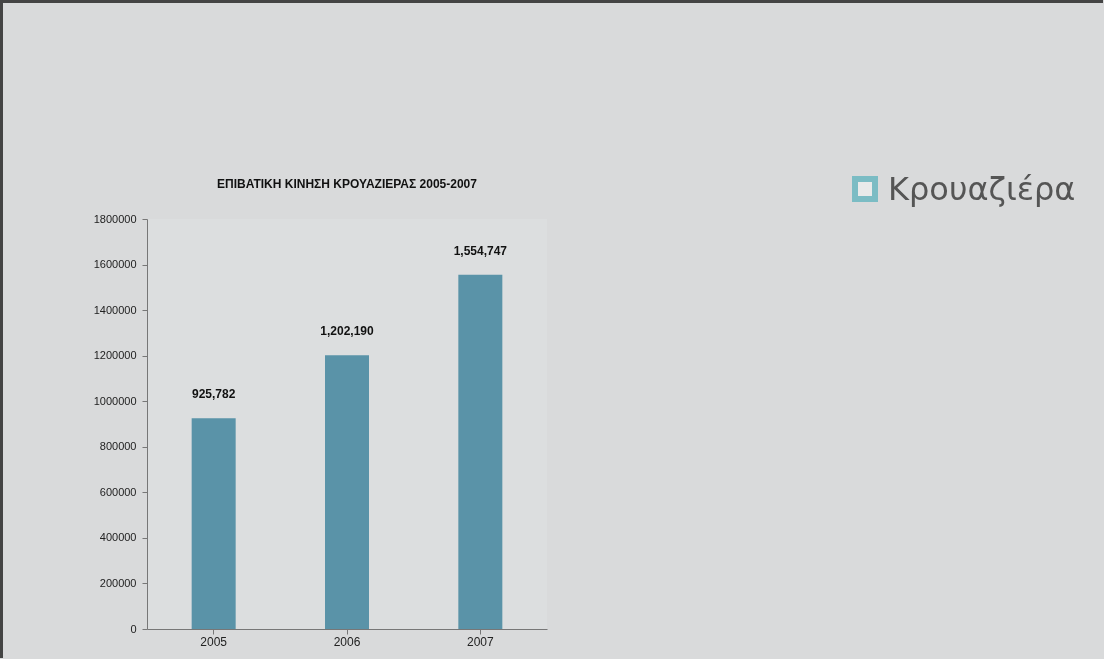 The height and width of the screenshot is (659, 1104). I want to click on y-tick-label: 0, so click(133, 628).